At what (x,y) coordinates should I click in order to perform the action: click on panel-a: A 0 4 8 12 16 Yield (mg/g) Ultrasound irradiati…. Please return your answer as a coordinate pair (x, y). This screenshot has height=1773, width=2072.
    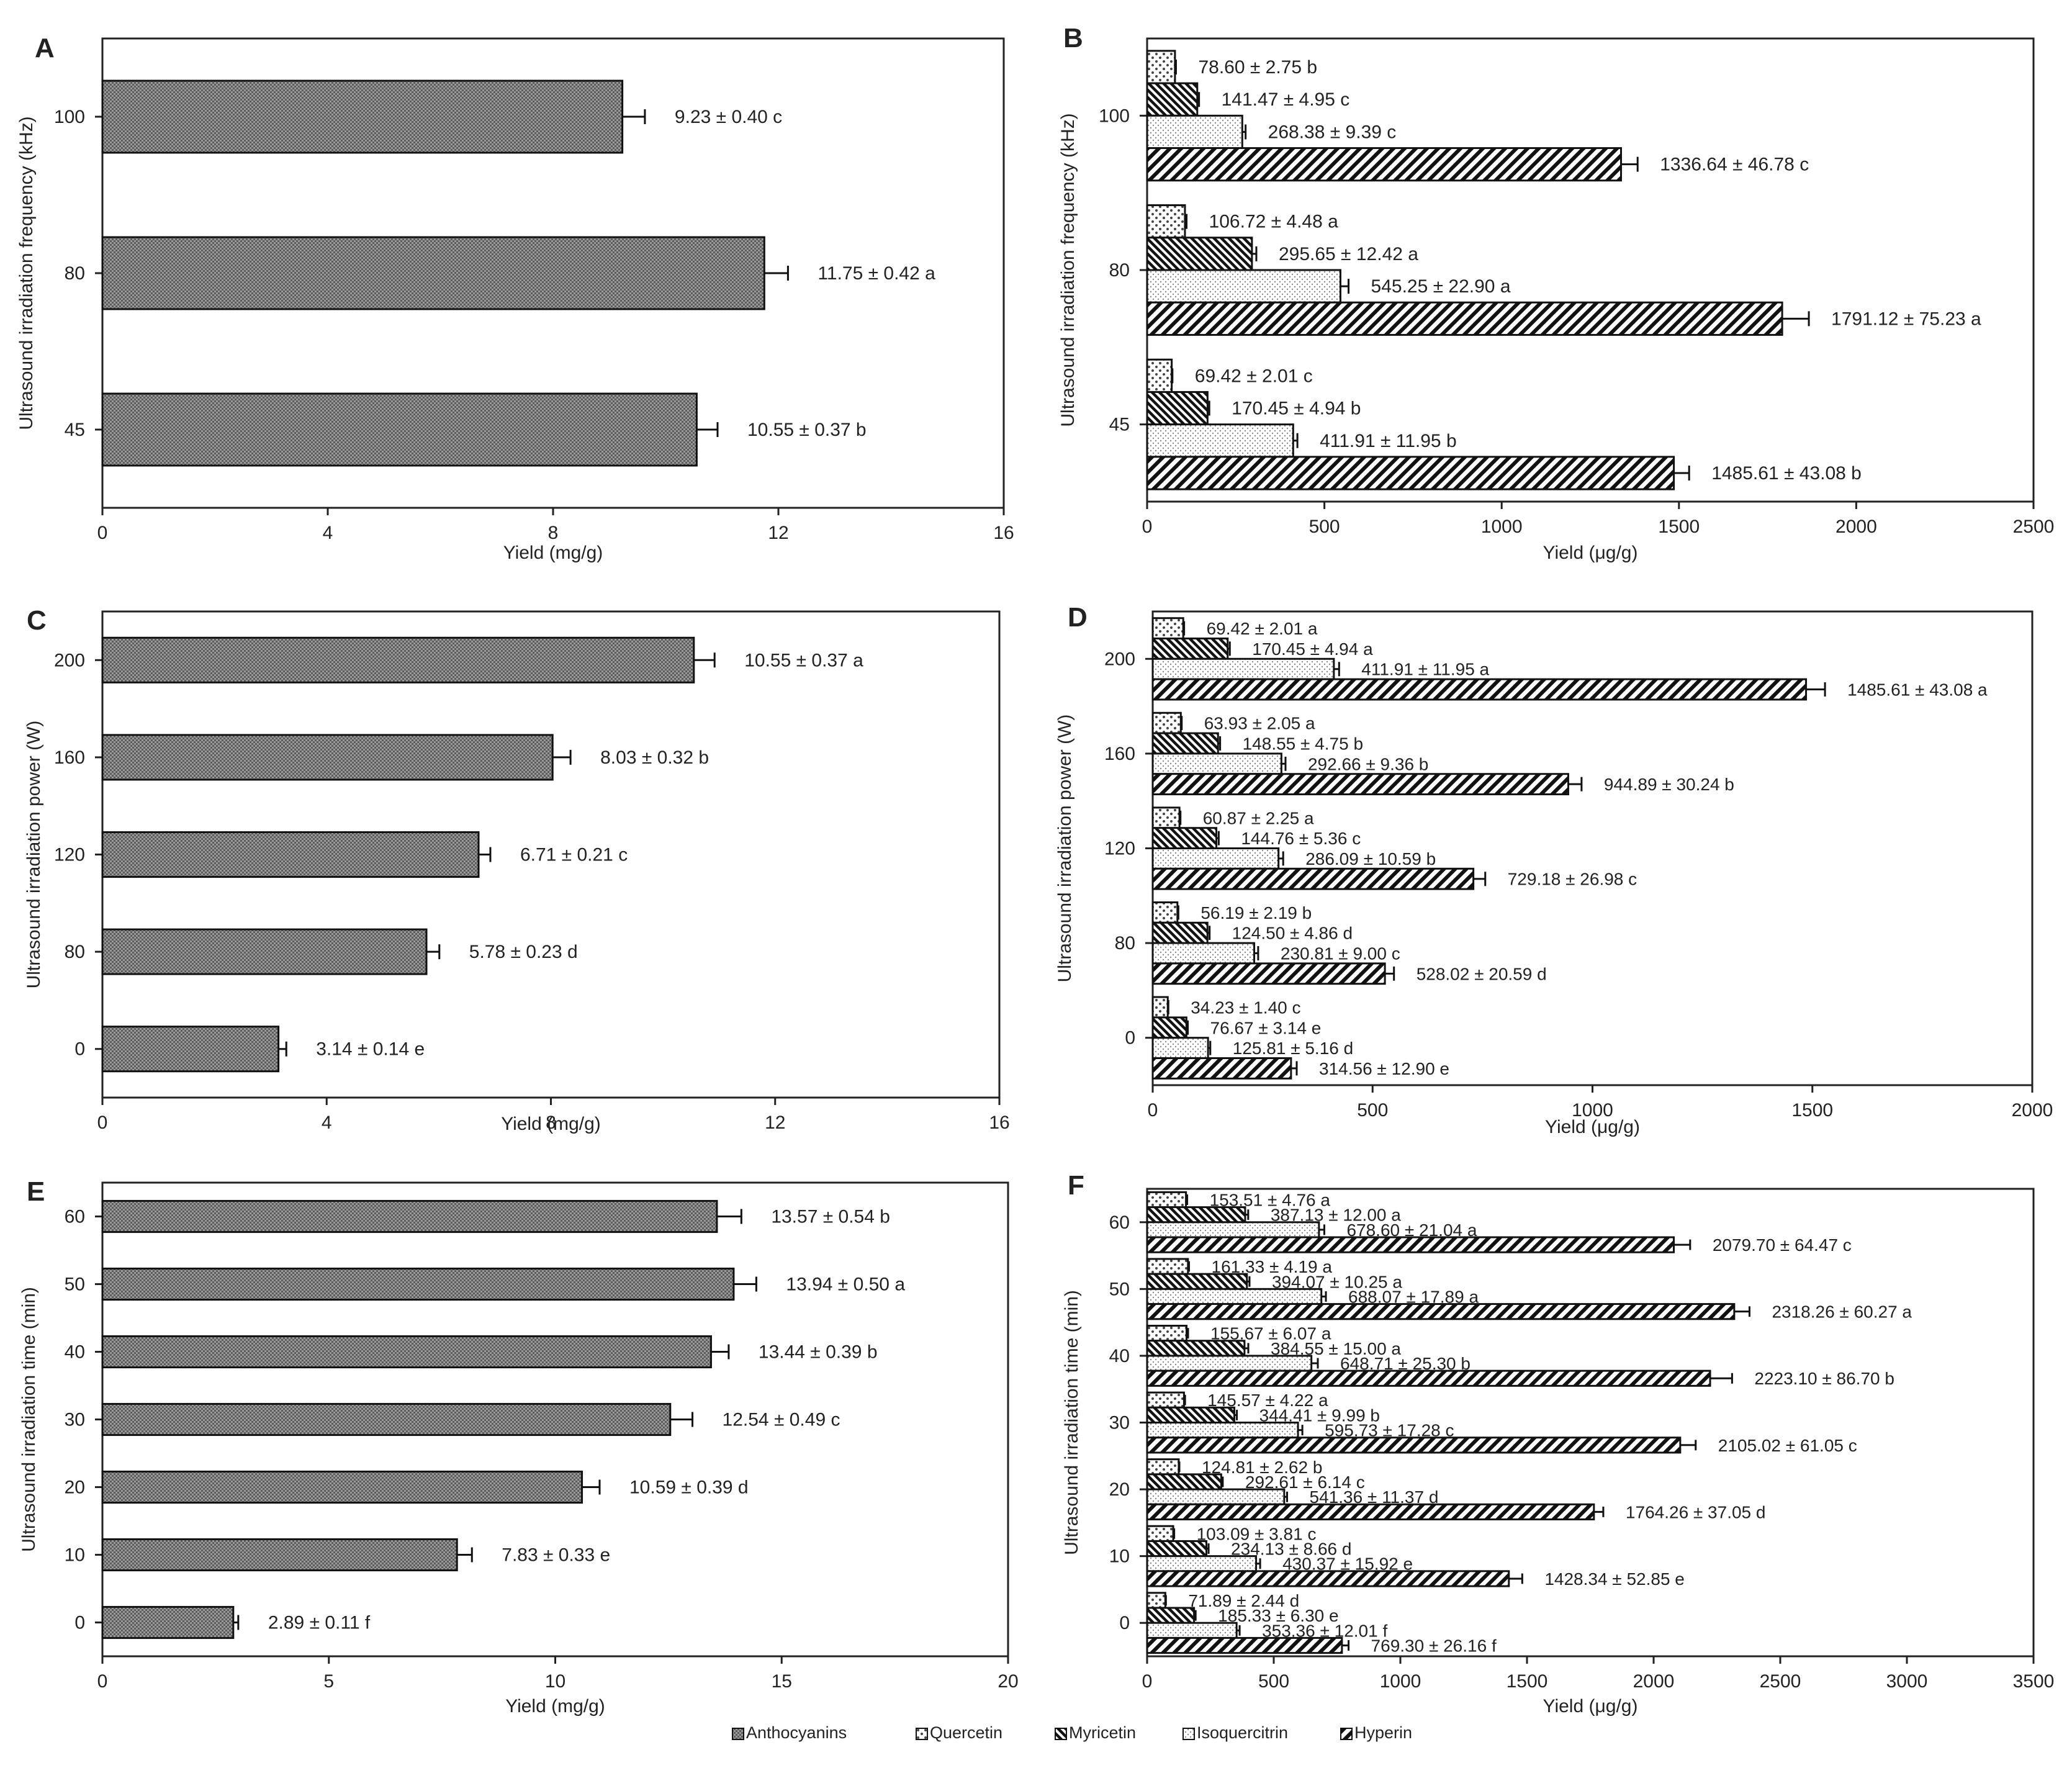
    Looking at the image, I should click on (515, 298).